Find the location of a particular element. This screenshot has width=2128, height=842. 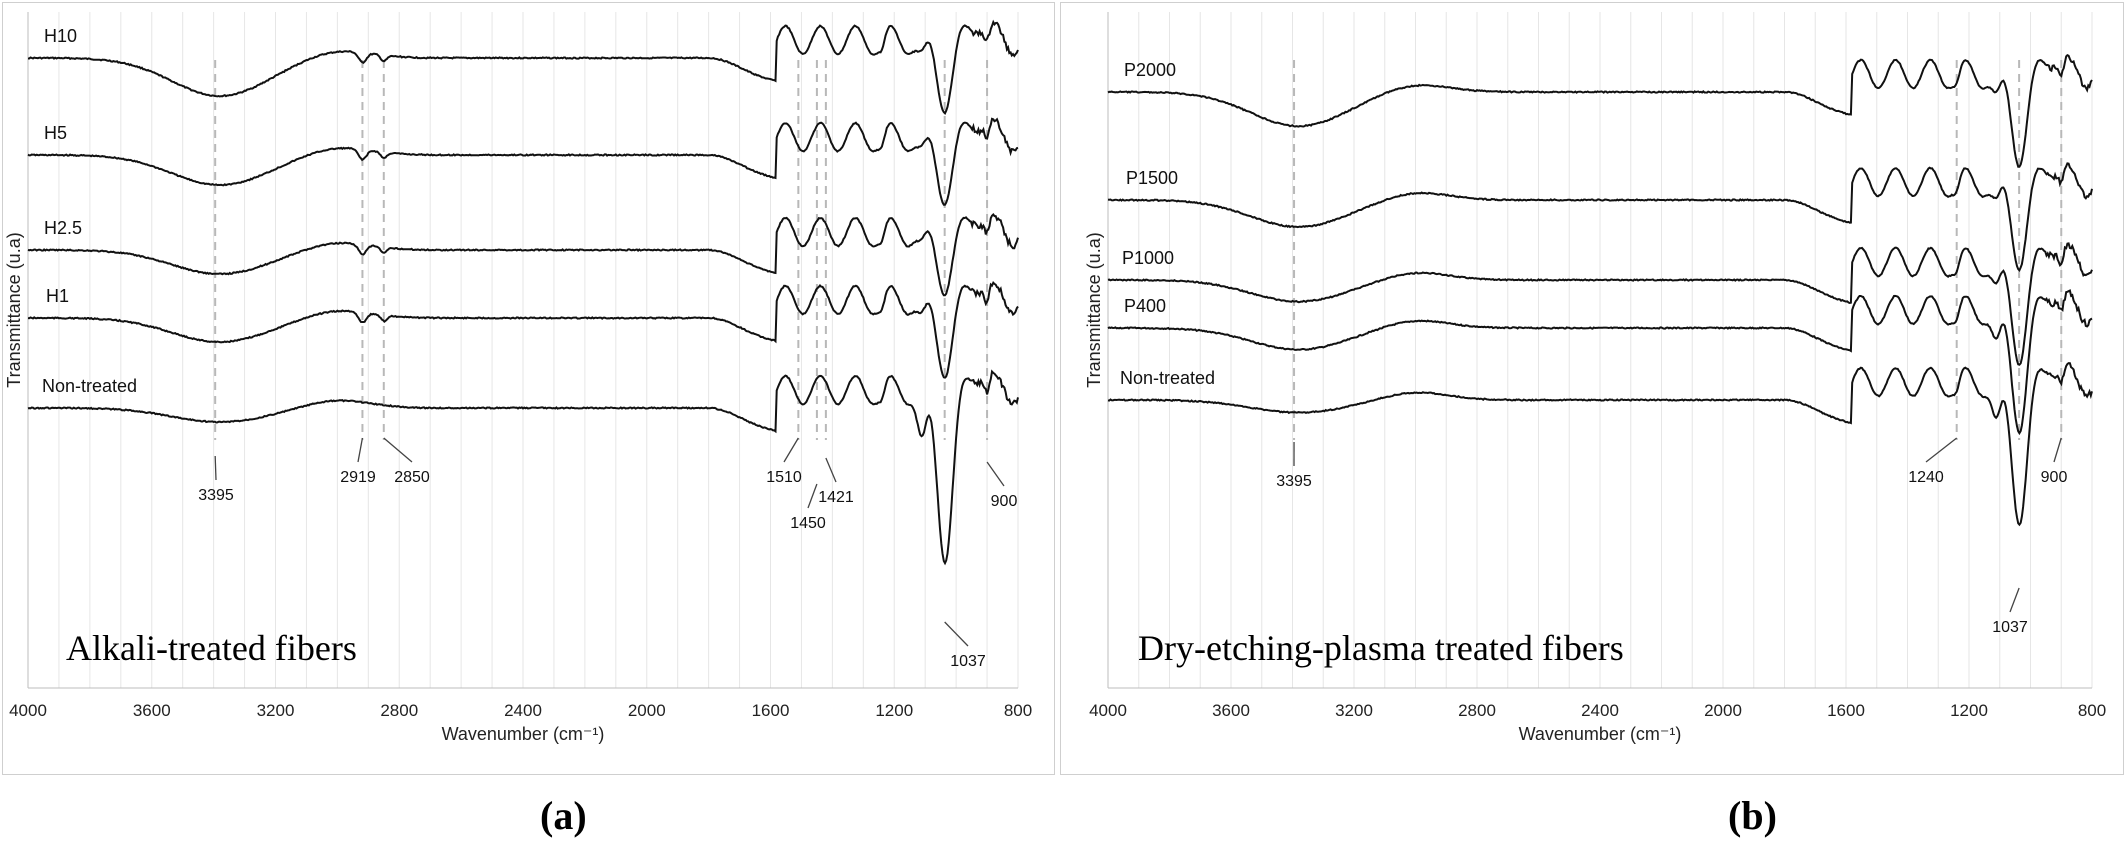

series-label: H2.5 is located at coordinates (63, 228).